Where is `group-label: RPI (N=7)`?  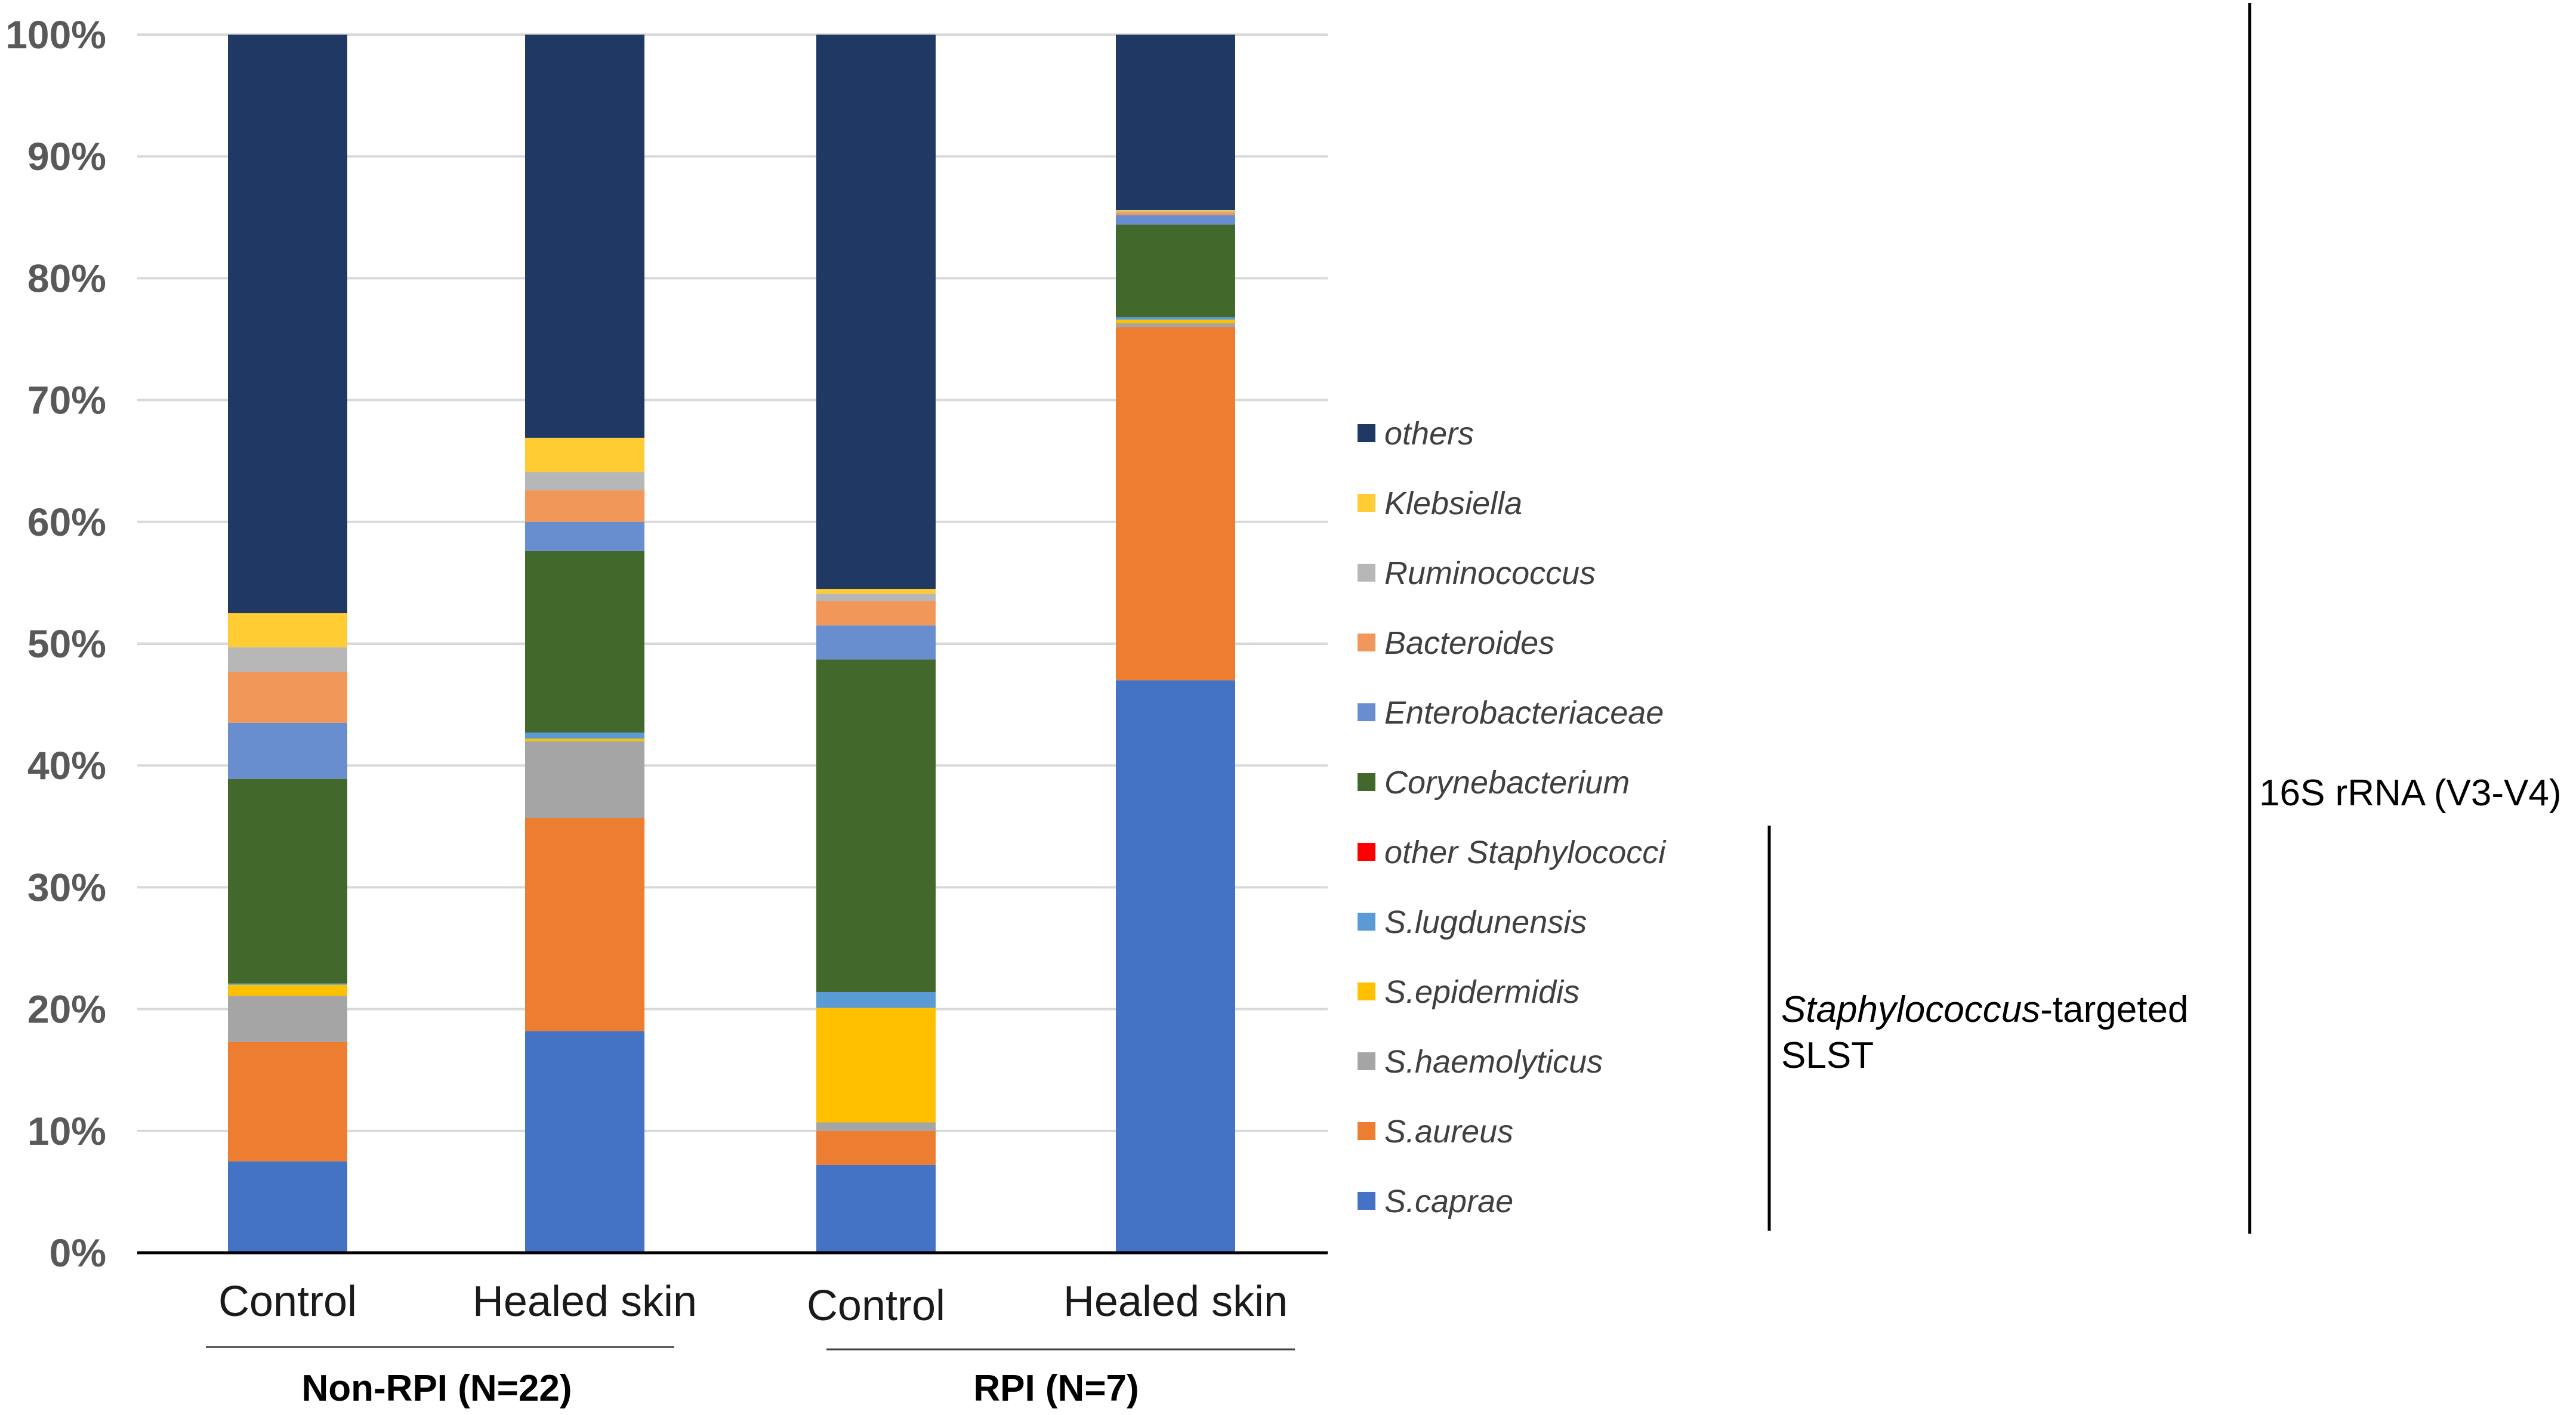
group-label: RPI (N=7) is located at coordinates (1056, 1388).